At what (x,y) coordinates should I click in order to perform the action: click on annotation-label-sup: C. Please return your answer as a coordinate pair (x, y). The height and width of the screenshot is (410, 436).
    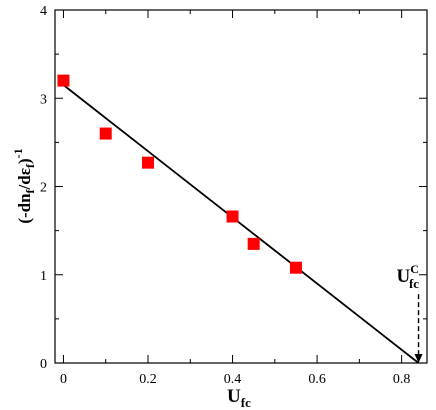
    Looking at the image, I should click on (414, 269).